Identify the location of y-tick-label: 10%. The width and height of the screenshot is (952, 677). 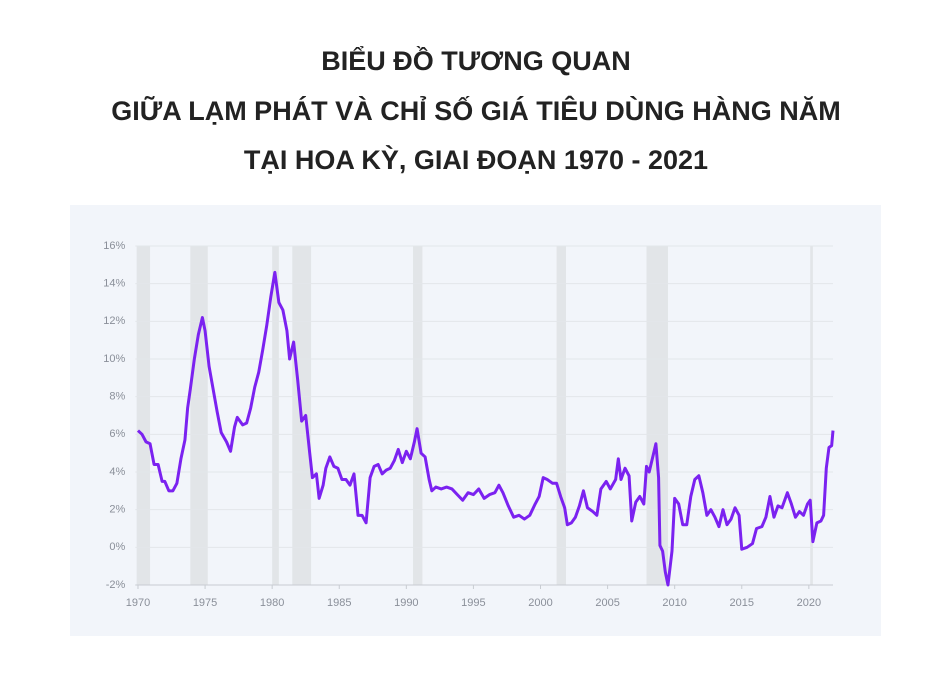
(114, 359).